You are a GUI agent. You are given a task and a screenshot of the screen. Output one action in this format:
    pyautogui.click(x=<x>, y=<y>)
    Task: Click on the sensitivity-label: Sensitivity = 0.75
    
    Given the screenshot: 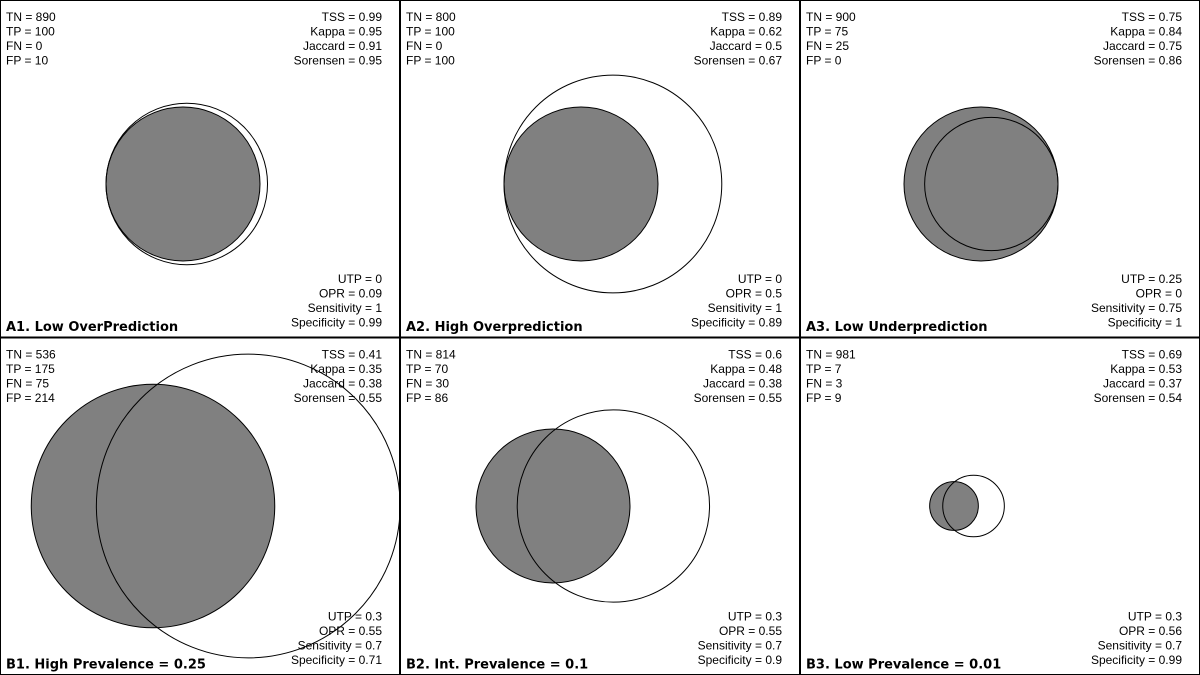 What is the action you would take?
    pyautogui.click(x=1136, y=308)
    